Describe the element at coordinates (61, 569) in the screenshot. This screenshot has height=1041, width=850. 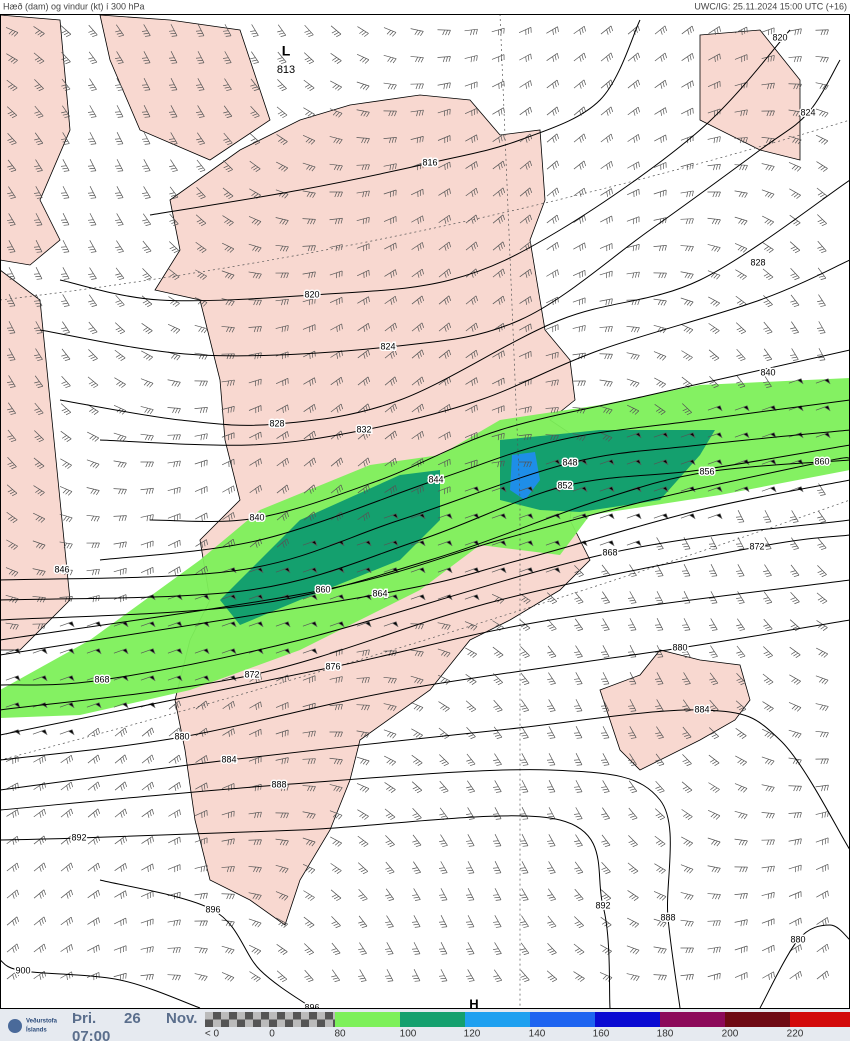
I see `contour-label: 846` at that location.